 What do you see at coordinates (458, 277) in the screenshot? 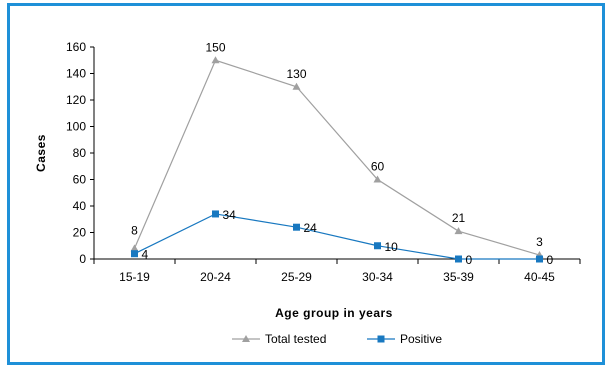
I see `x-tick-label: 35-39` at bounding box center [458, 277].